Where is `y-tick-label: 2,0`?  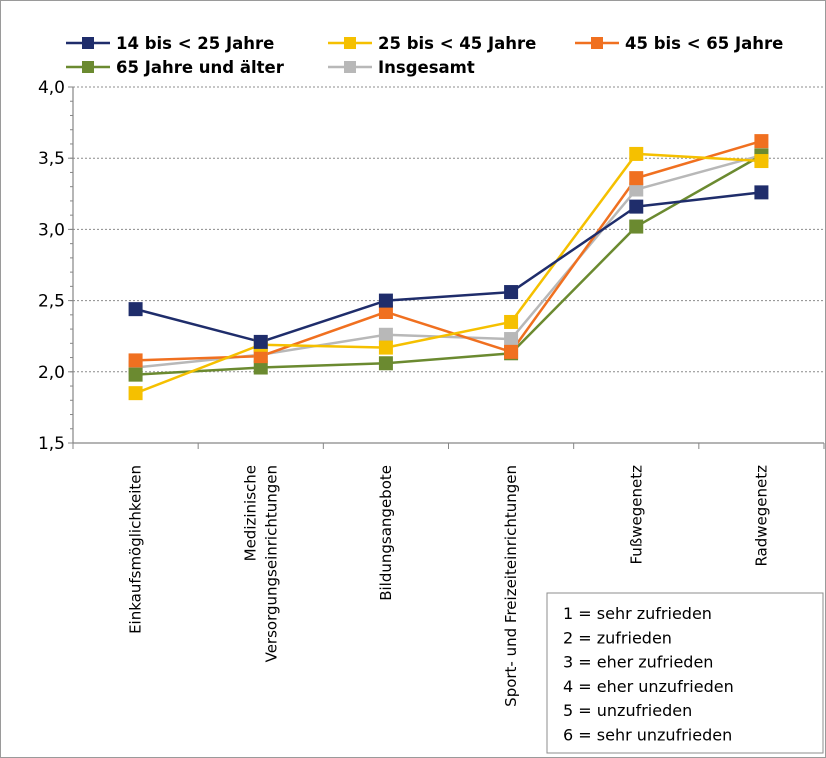 y-tick-label: 2,0 is located at coordinates (51, 373).